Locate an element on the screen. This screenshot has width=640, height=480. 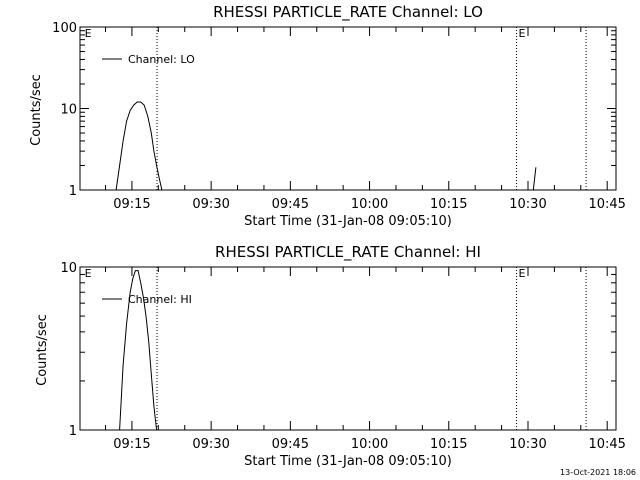
chart-title: RHESSI PARTICLE_RATE Channel: LO is located at coordinates (348, 12).